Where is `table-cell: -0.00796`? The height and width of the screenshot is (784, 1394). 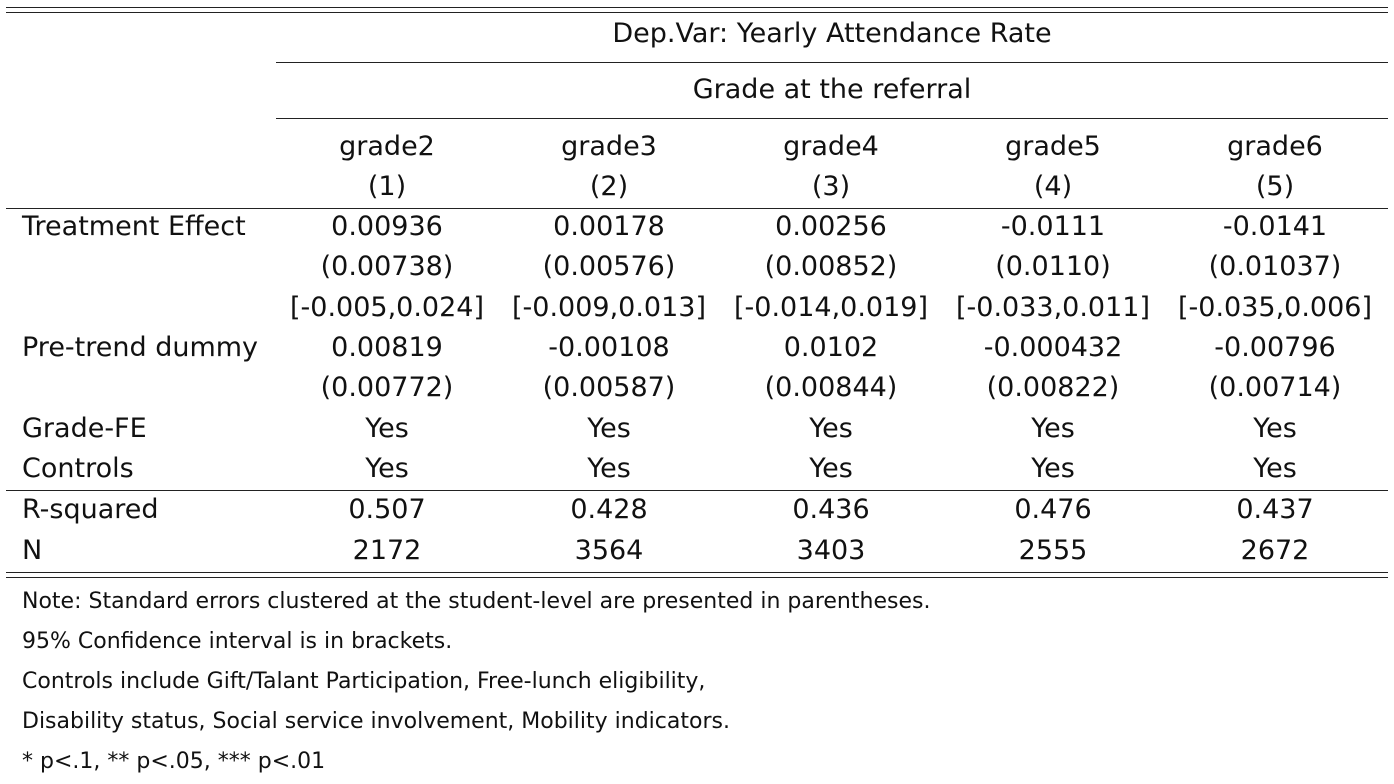
table-cell: -0.00796 is located at coordinates (1275, 347).